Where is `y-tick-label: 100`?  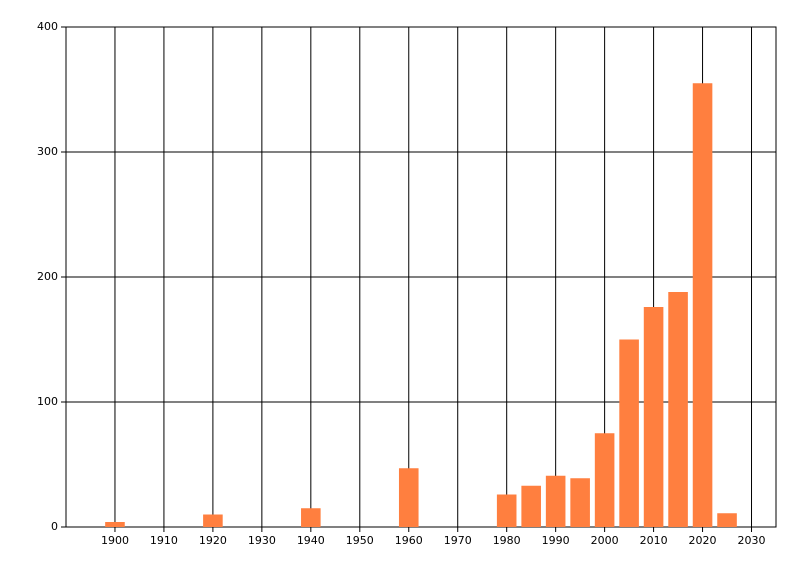
y-tick-label: 100 is located at coordinates (47, 401).